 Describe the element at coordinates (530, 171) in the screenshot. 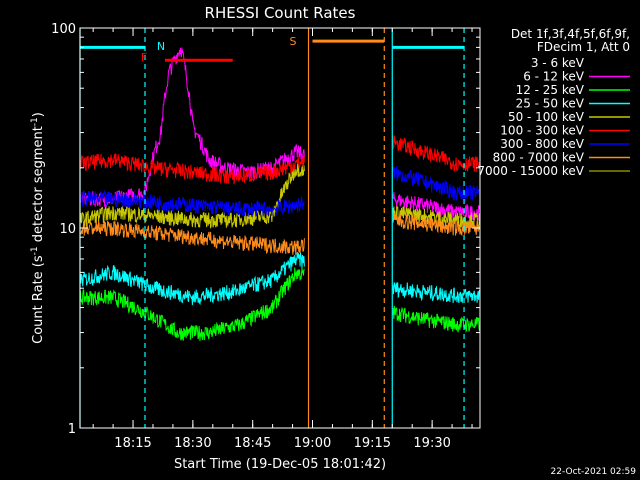

I see `legend-label-8: 7000 - 15000 keV` at that location.